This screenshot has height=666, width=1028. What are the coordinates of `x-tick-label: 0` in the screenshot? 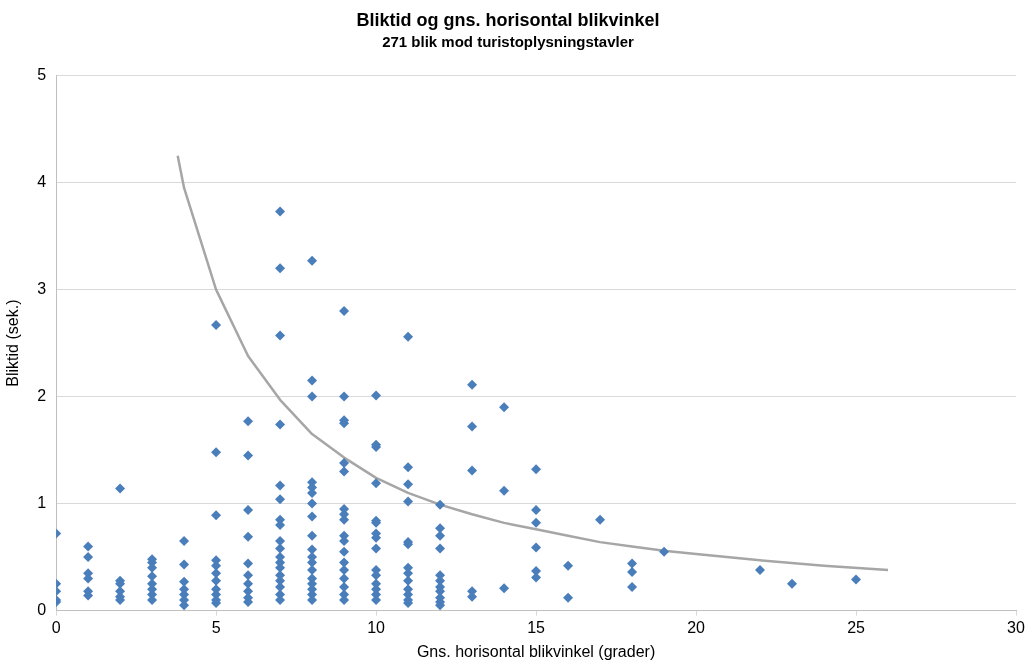 It's located at (56, 627).